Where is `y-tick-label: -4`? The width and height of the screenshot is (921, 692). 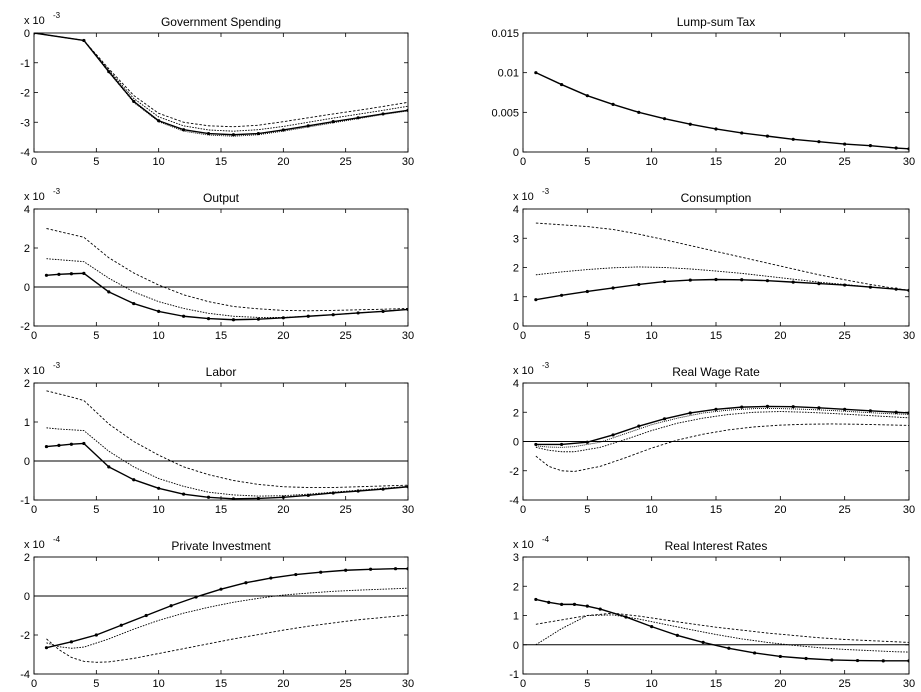 y-tick-label: -4 is located at coordinates (514, 501).